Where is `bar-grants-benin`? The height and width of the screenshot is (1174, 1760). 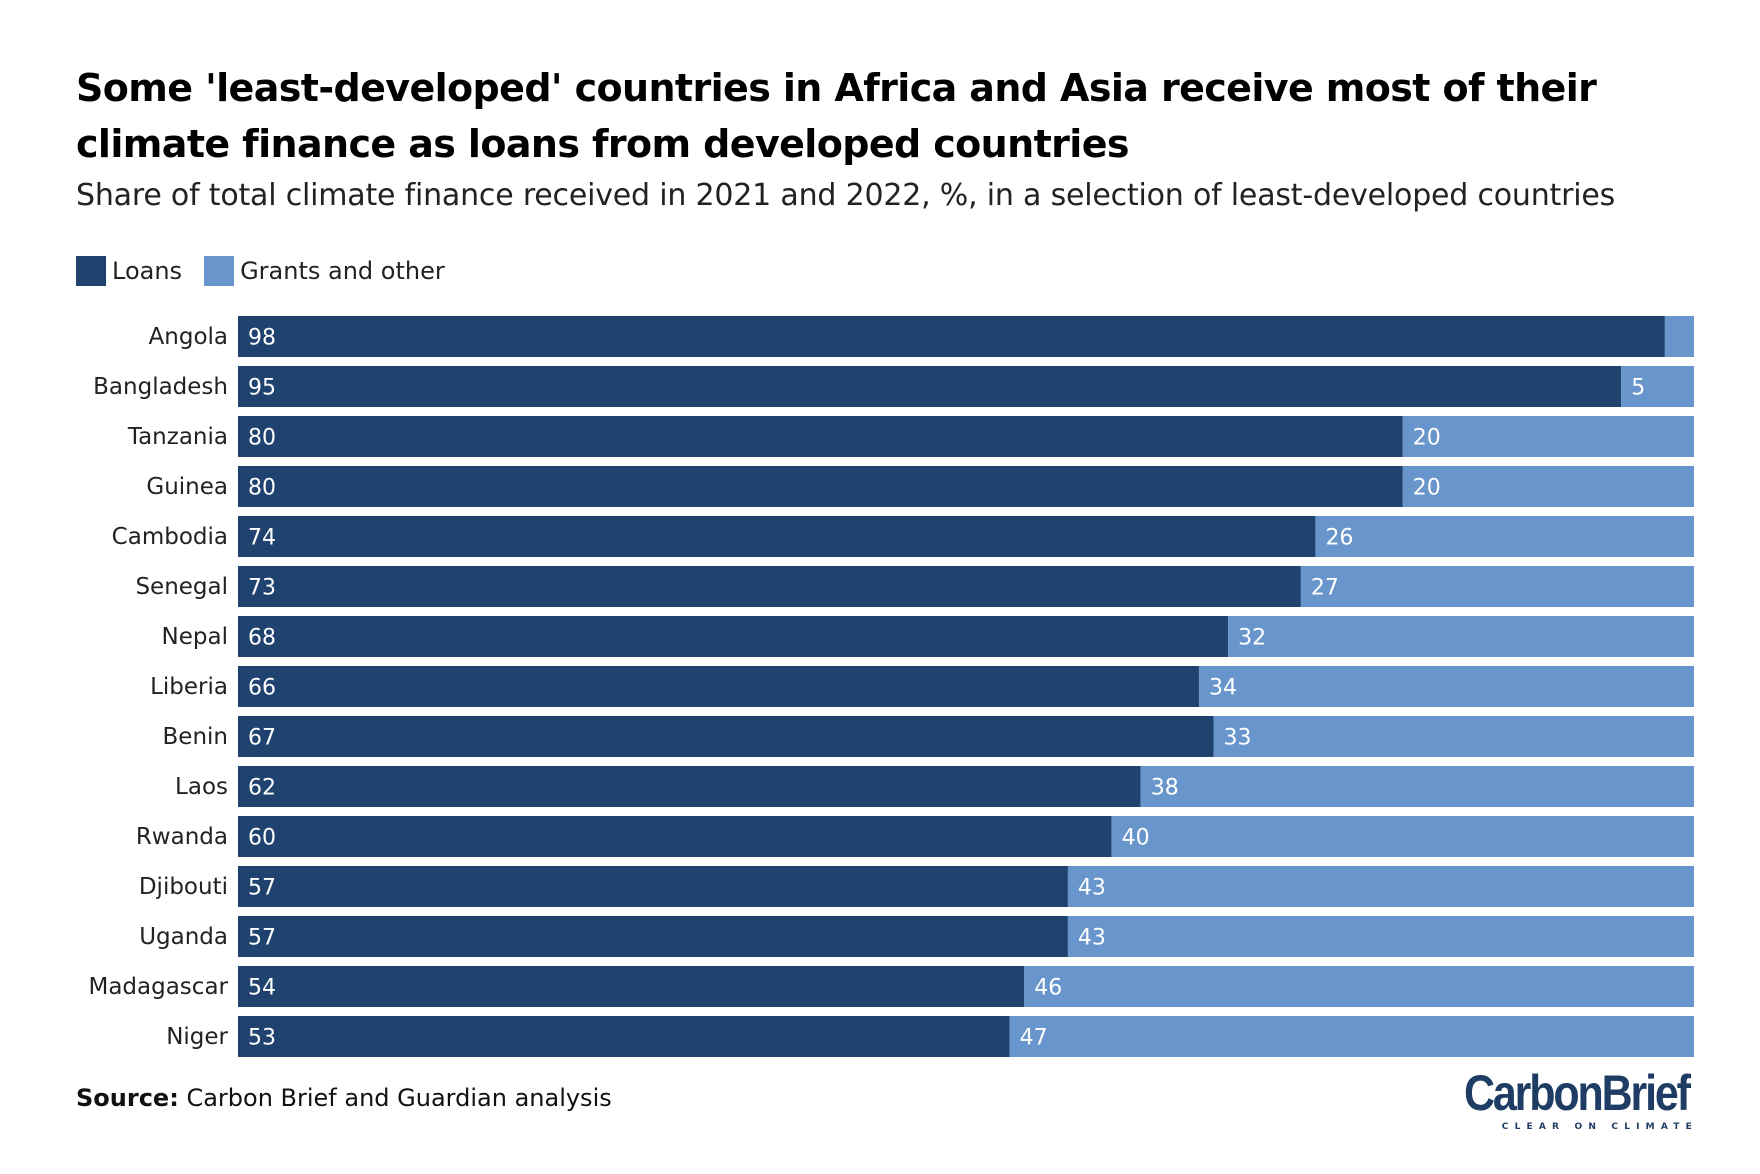
bar-grants-benin is located at coordinates (1453, 736).